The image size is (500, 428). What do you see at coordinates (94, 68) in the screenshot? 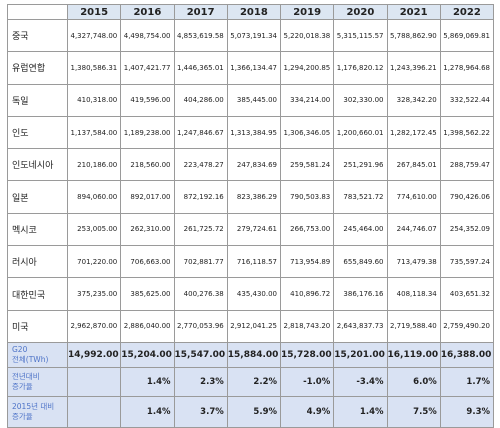
I see `value-cell: 1,380,586.31` at bounding box center [94, 68].